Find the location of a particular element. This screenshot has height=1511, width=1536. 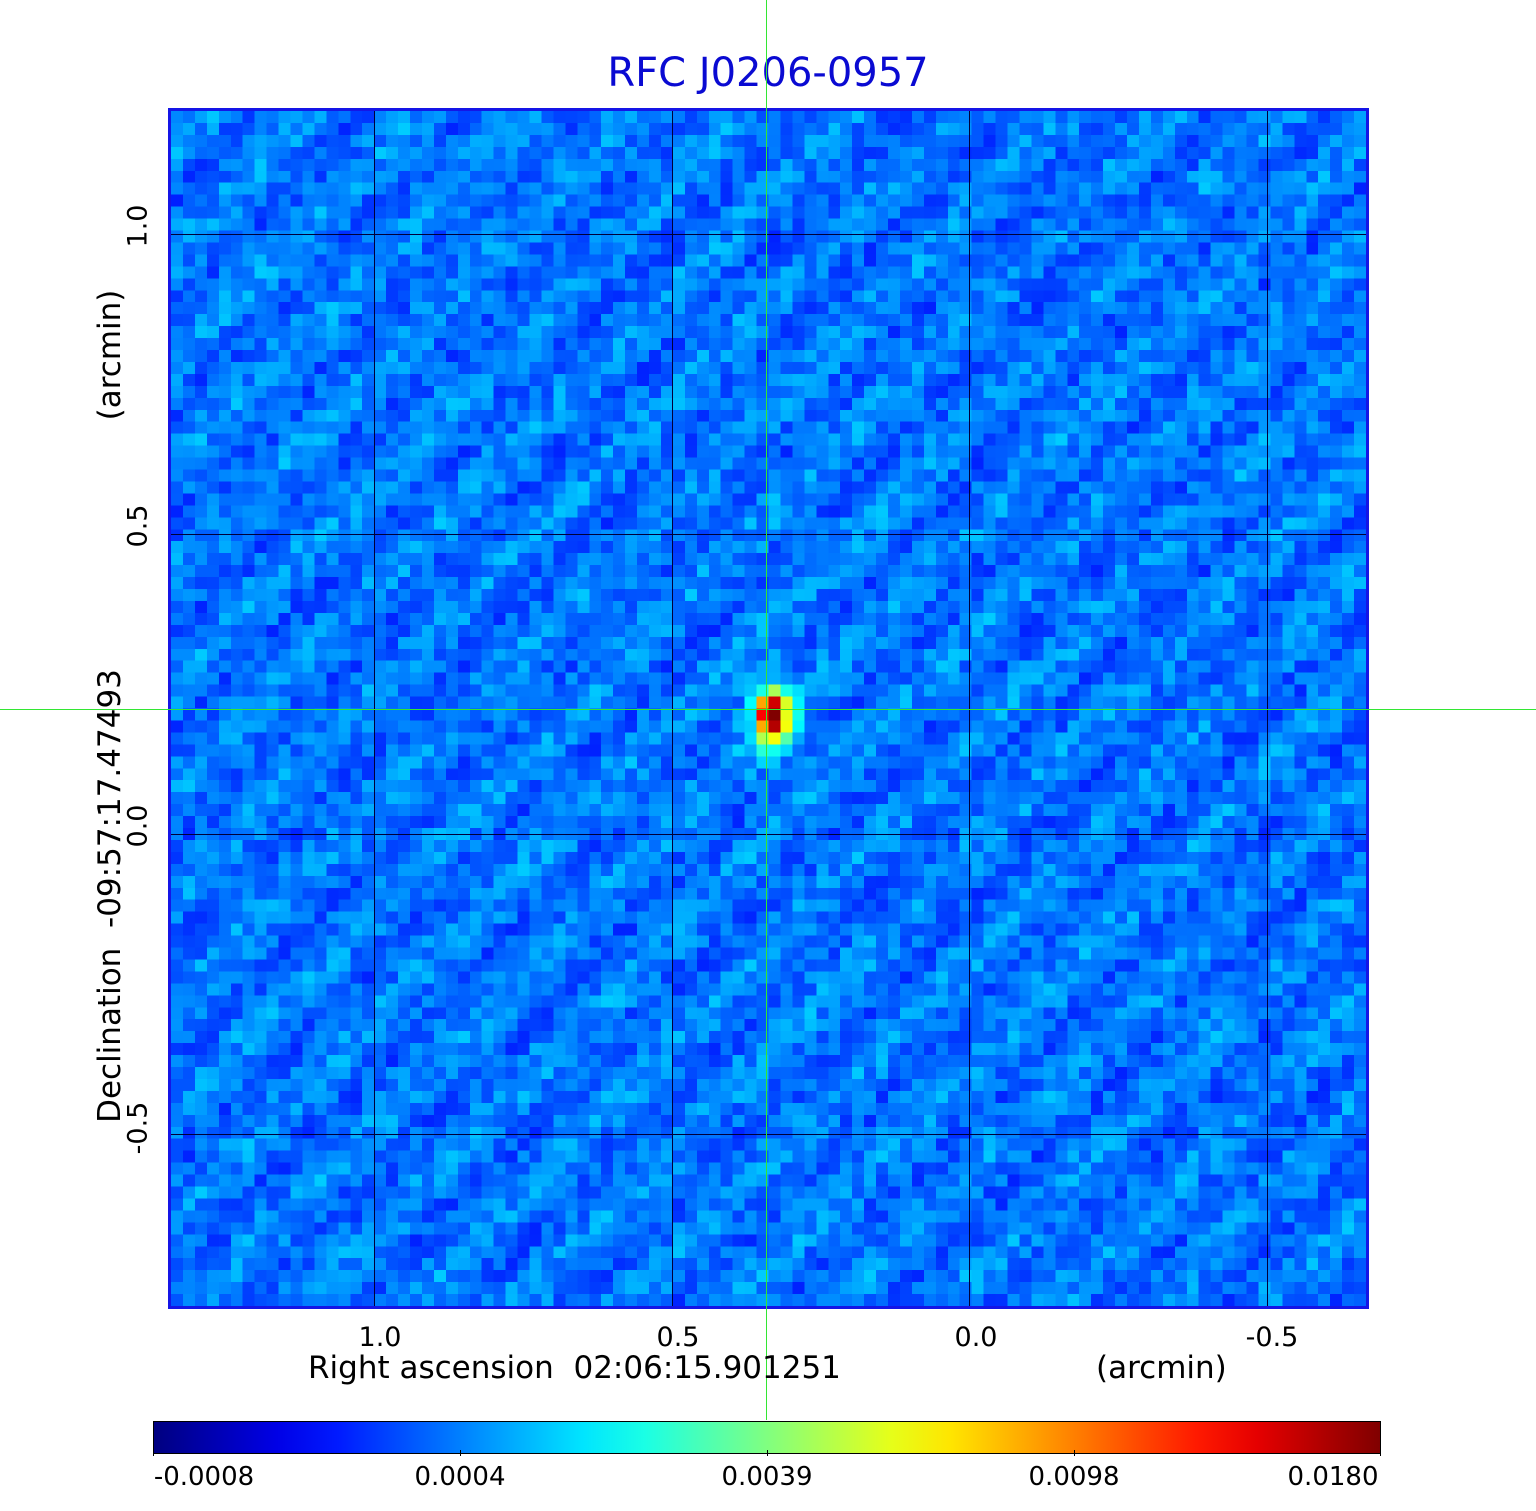

gridline-ra-1.0 is located at coordinates (374, 708).